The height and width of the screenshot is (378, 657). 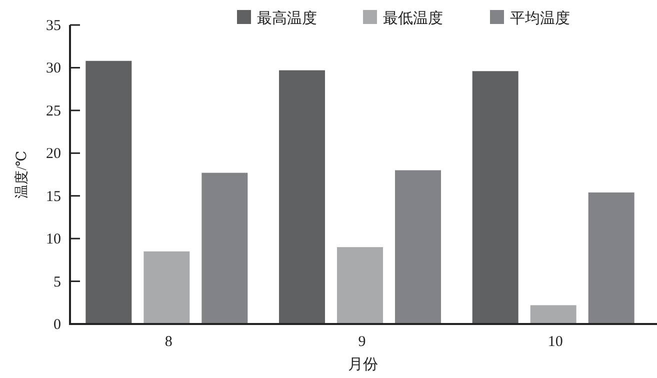 What do you see at coordinates (53, 154) in the screenshot?
I see `y-tick-label: 20` at bounding box center [53, 154].